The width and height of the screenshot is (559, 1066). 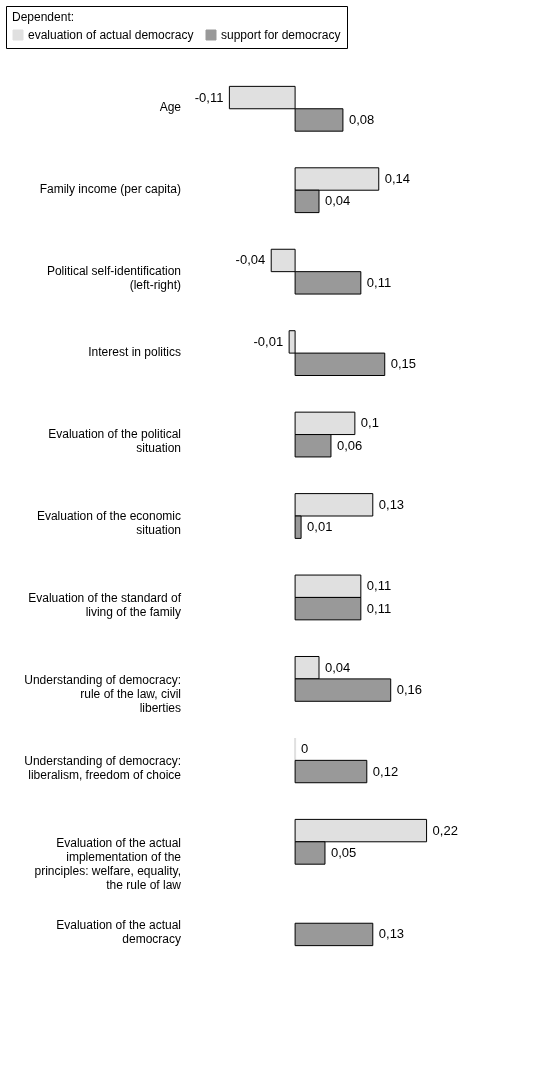 What do you see at coordinates (113, 277) in the screenshot?
I see `y-tick-label: Political self-identification (left-right)` at bounding box center [113, 277].